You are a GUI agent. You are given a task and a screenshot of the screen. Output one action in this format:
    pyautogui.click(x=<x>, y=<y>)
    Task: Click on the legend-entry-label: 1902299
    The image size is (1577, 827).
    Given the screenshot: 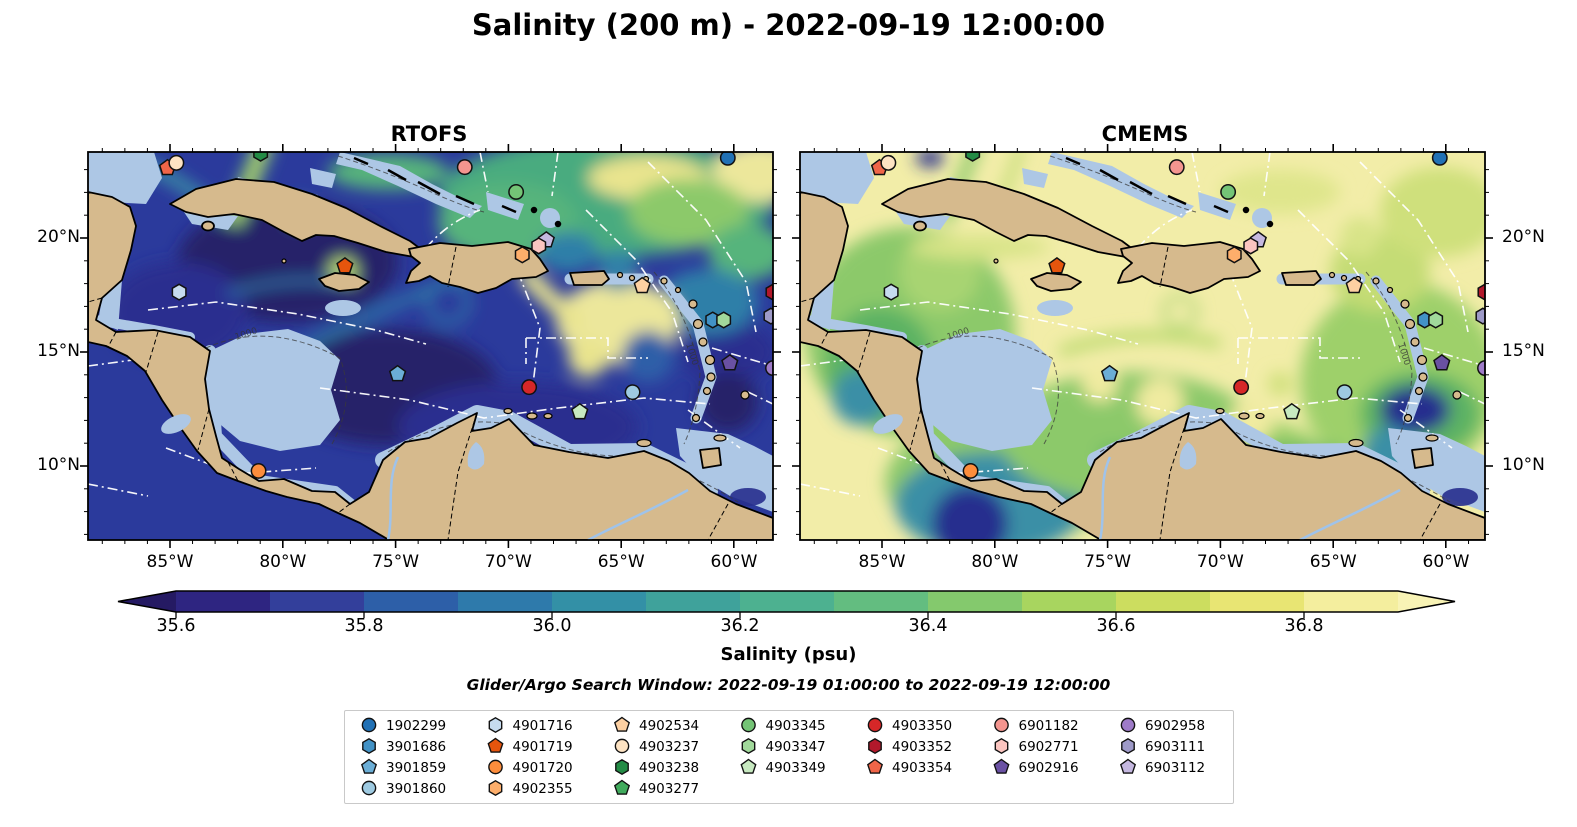 What is the action you would take?
    pyautogui.click(x=416, y=726)
    